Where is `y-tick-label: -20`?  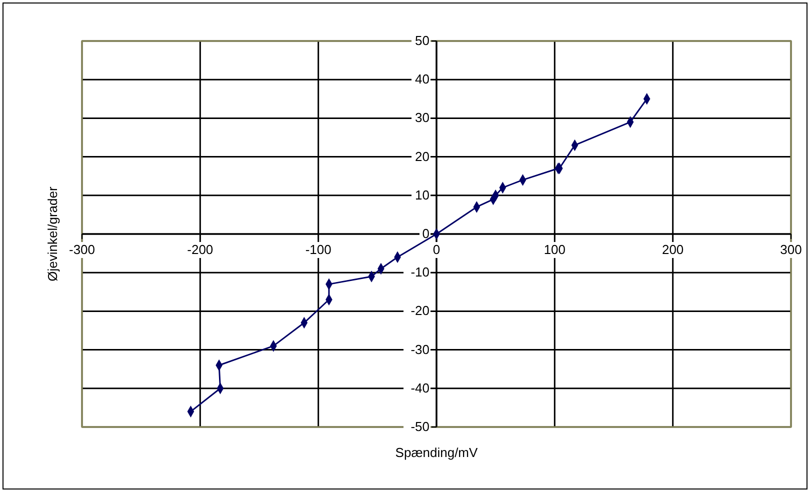
y-tick-label: -20 is located at coordinates (420, 310).